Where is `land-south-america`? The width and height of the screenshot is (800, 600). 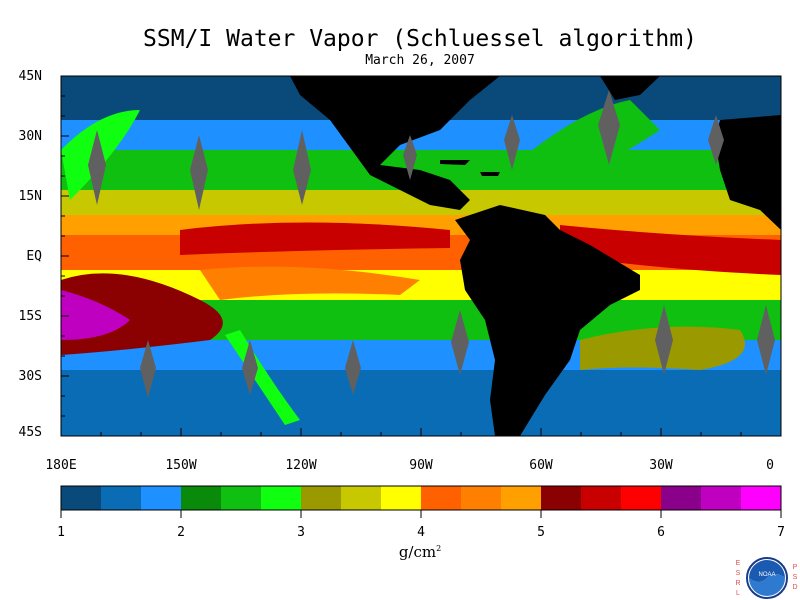
land-south-america is located at coordinates (547, 320).